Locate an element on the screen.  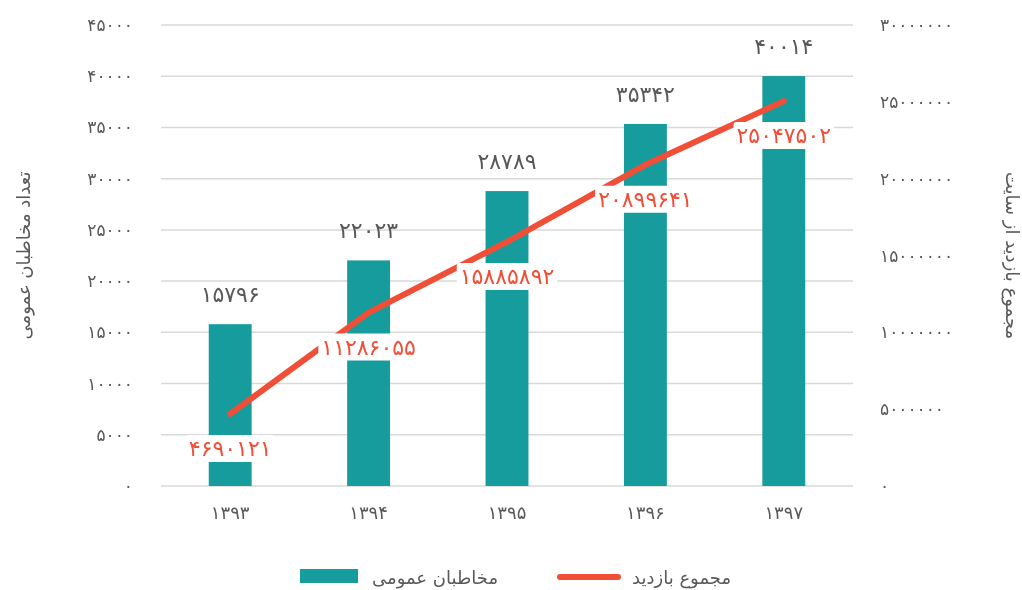
x-tick-label: ۱۳۹۳ is located at coordinates (230, 512).